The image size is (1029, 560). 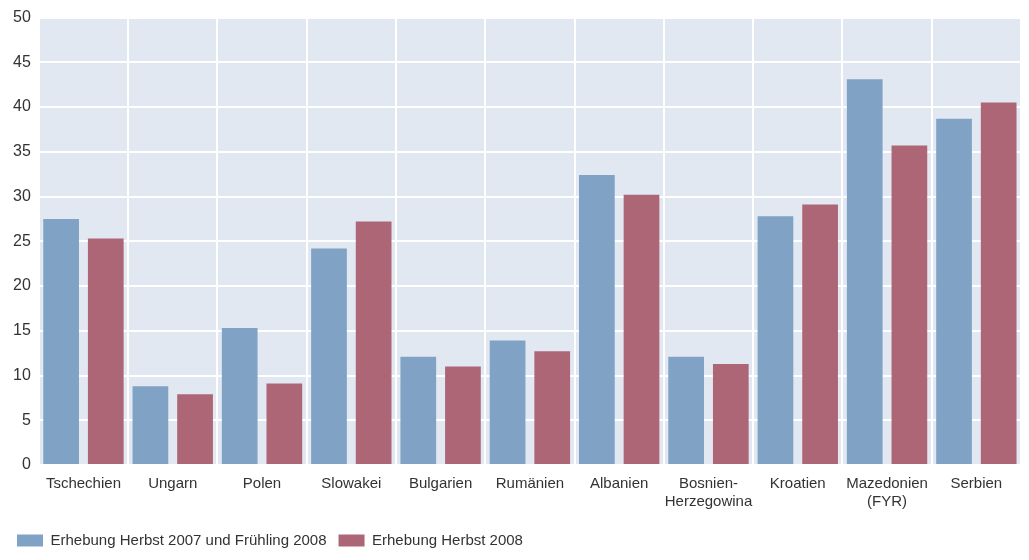 What do you see at coordinates (351, 483) in the screenshot?
I see `x-tick-label: Slowakei` at bounding box center [351, 483].